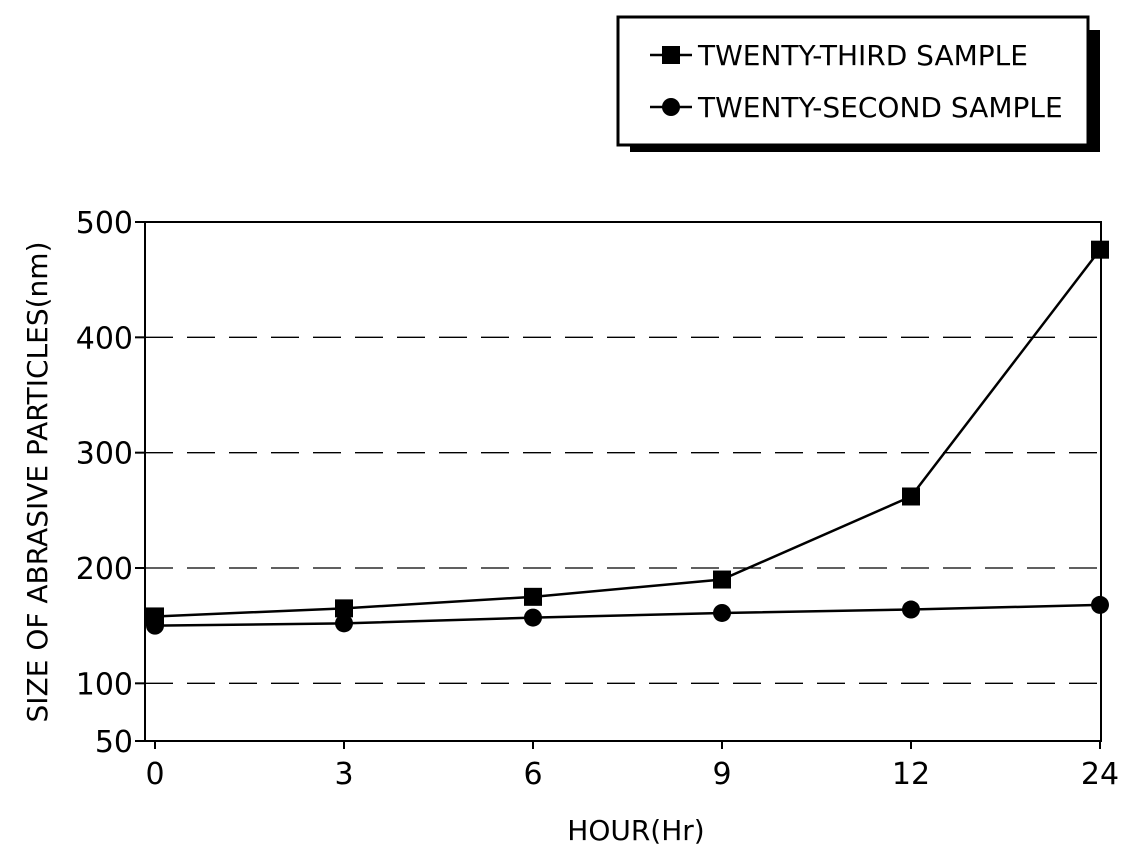 The image size is (1133, 858). I want to click on legend-entry: TWENTY-SECOND SAMPLE, so click(856, 107).